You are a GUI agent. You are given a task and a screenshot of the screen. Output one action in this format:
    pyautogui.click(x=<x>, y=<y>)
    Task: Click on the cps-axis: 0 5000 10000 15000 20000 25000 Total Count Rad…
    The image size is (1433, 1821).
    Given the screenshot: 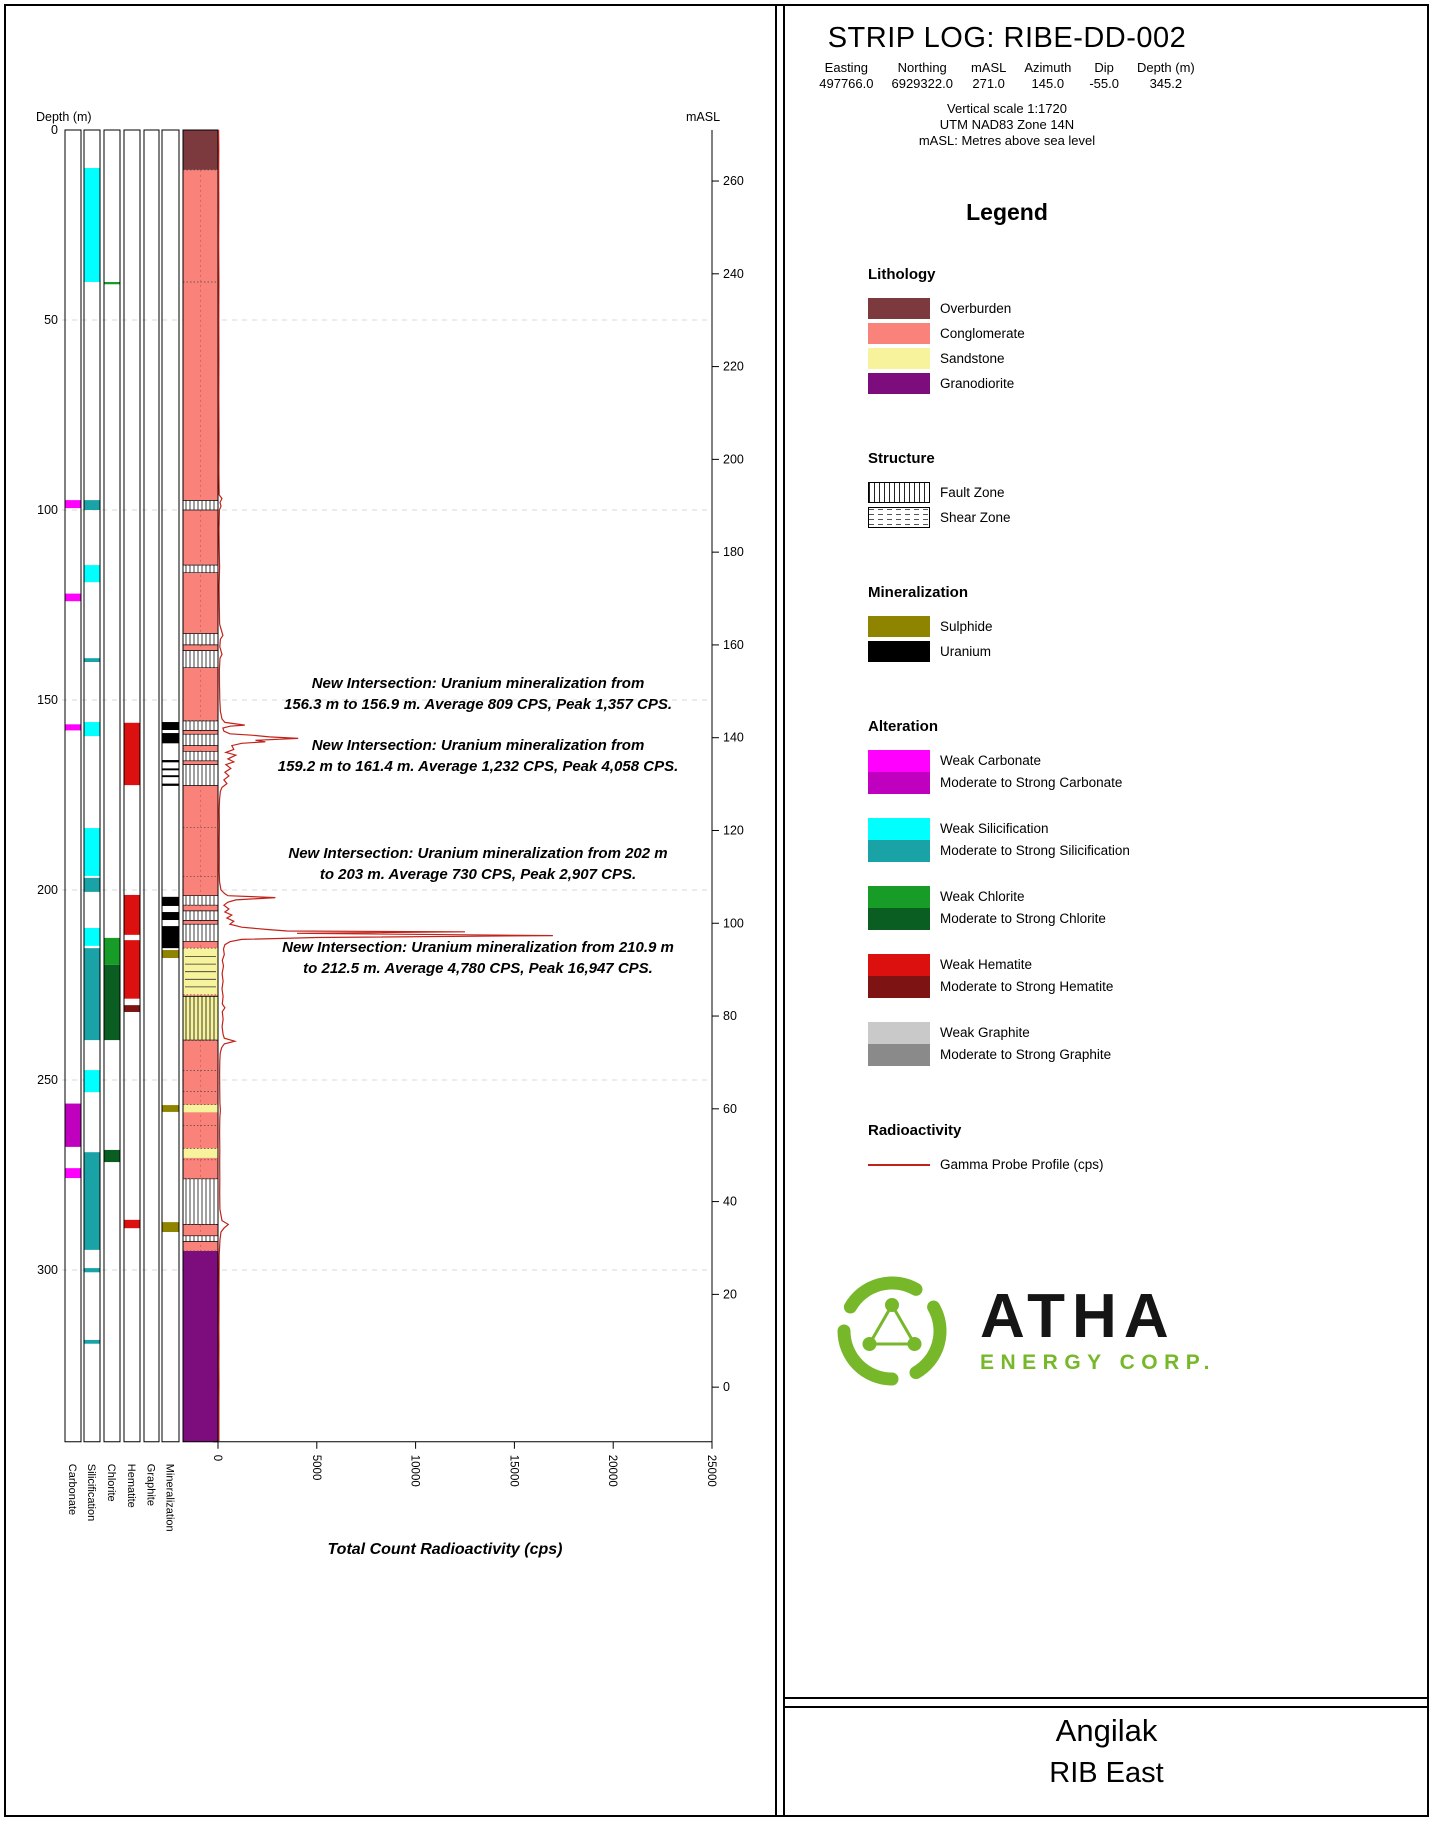 What is the action you would take?
    pyautogui.click(x=464, y=1499)
    